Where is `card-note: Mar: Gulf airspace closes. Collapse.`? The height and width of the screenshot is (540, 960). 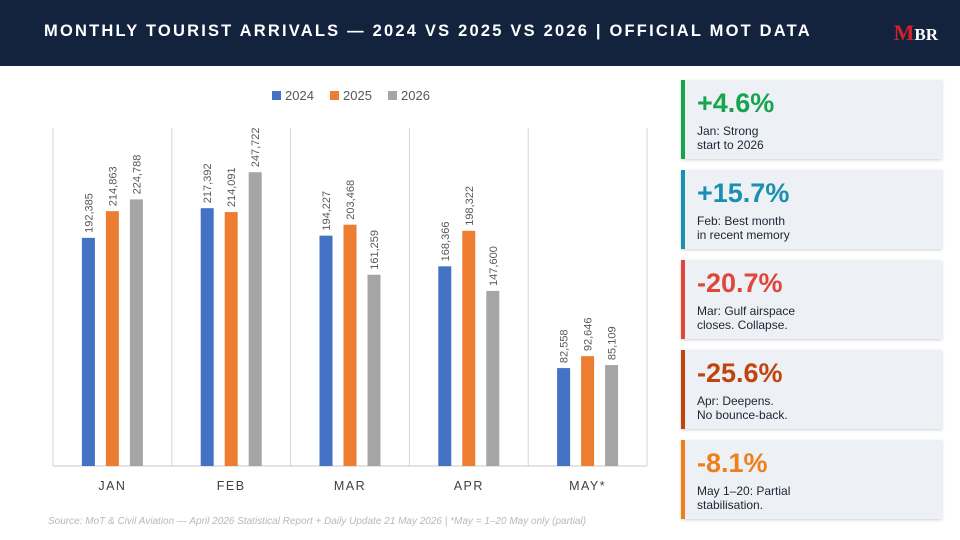
card-note: Mar: Gulf airspace closes. Collapse. is located at coordinates (746, 318).